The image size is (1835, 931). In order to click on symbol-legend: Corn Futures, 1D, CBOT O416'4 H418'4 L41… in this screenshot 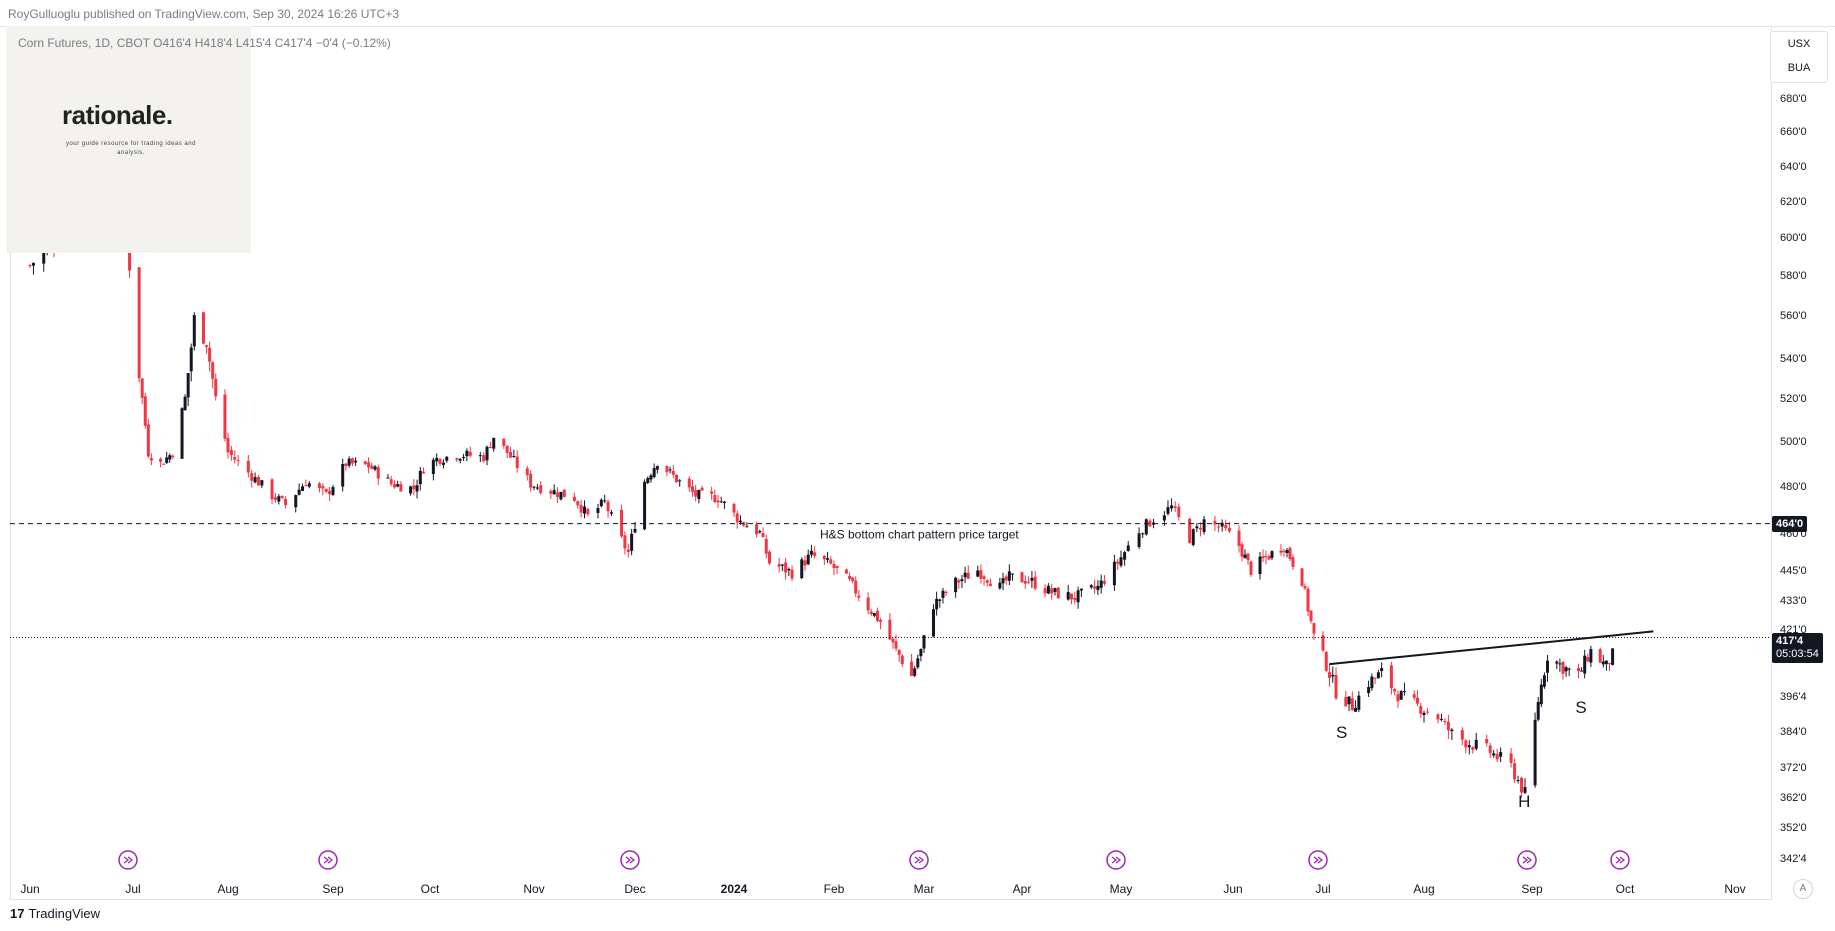, I will do `click(204, 43)`.